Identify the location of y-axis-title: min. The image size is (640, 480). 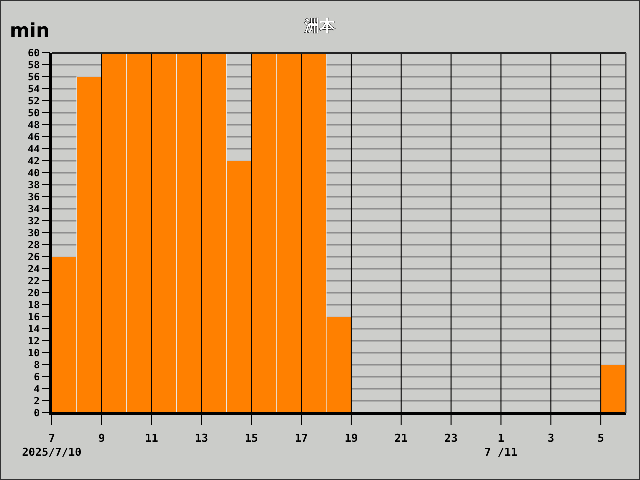
(30, 31).